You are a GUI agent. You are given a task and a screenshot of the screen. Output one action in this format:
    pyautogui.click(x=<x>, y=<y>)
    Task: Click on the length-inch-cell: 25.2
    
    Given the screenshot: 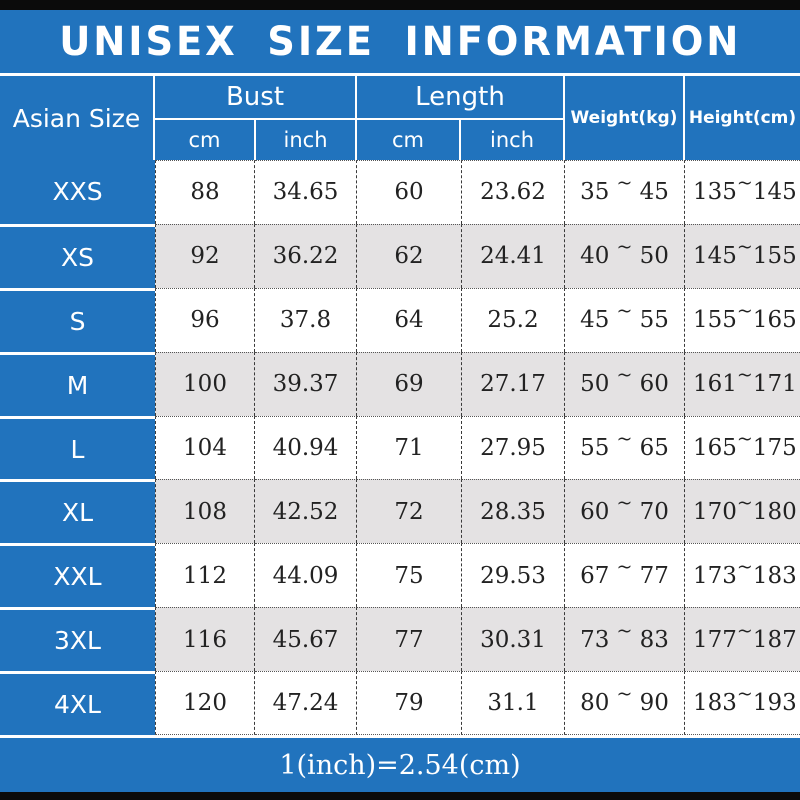 What is the action you would take?
    pyautogui.click(x=513, y=319)
    